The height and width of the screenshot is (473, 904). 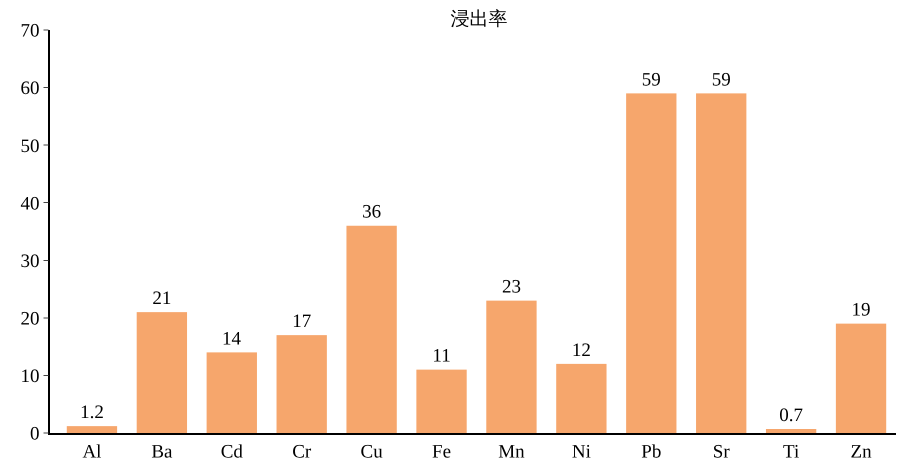 What do you see at coordinates (35, 434) in the screenshot?
I see `y-tick-label: 0` at bounding box center [35, 434].